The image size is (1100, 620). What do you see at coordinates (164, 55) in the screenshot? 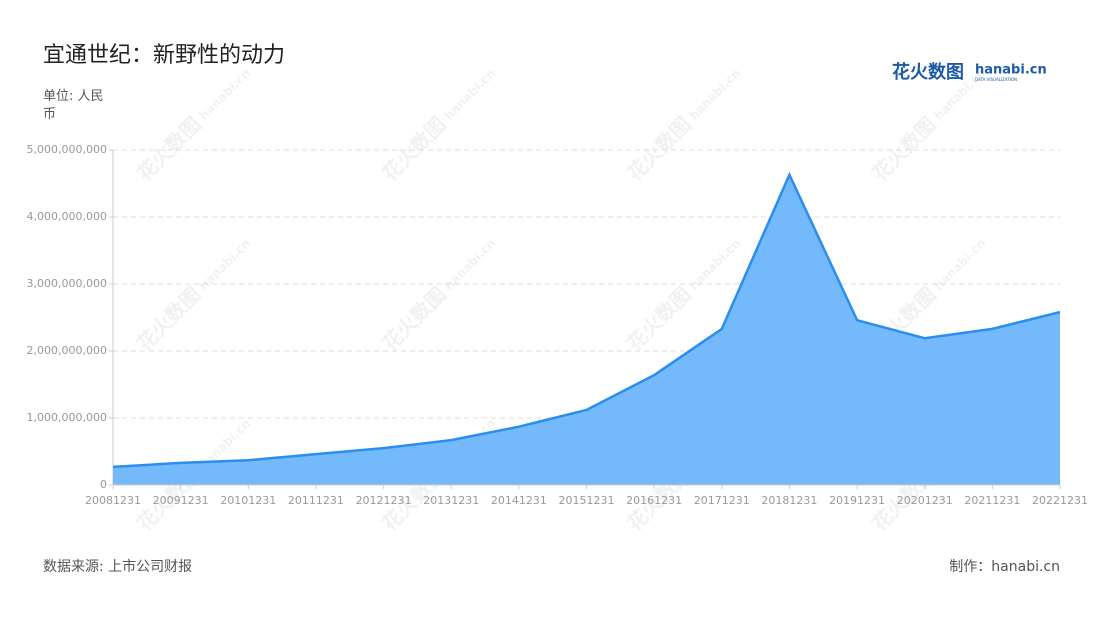
I see `chart-title: 宜通世纪：新野性的动力` at bounding box center [164, 55].